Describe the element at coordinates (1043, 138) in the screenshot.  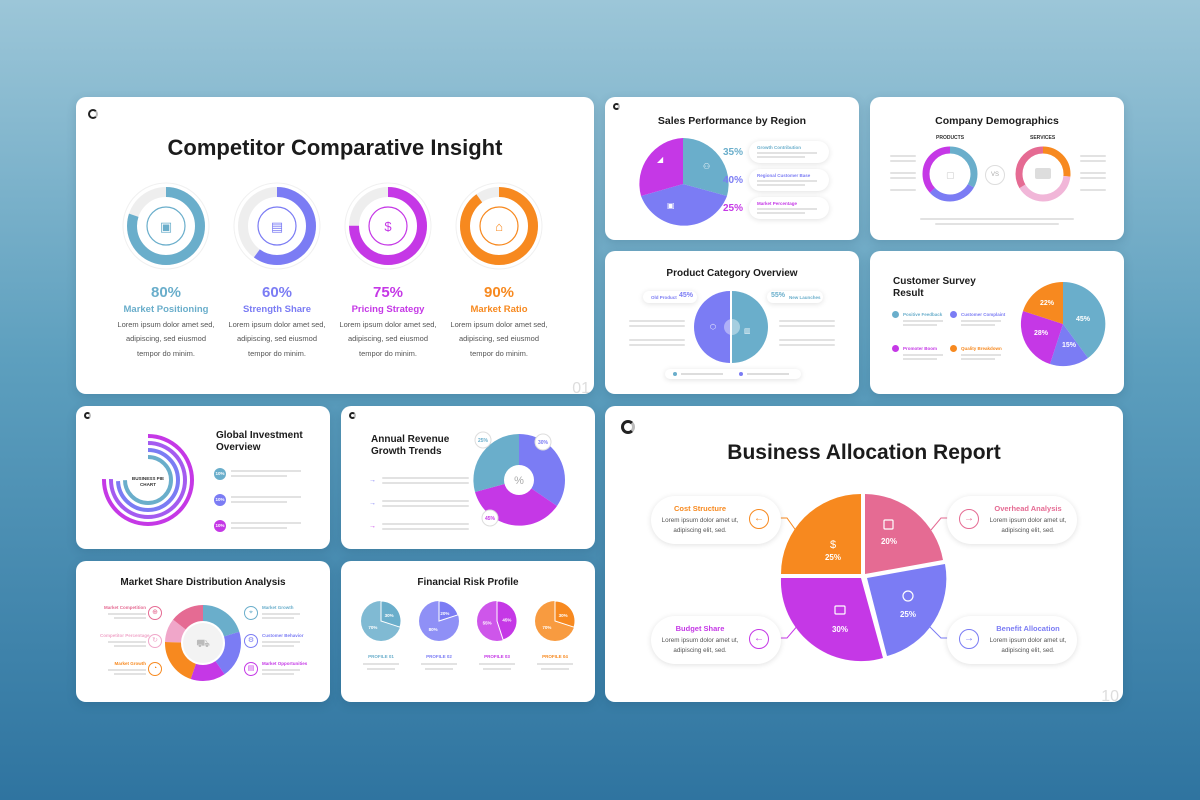
I see `services-label: SERVICES` at that location.